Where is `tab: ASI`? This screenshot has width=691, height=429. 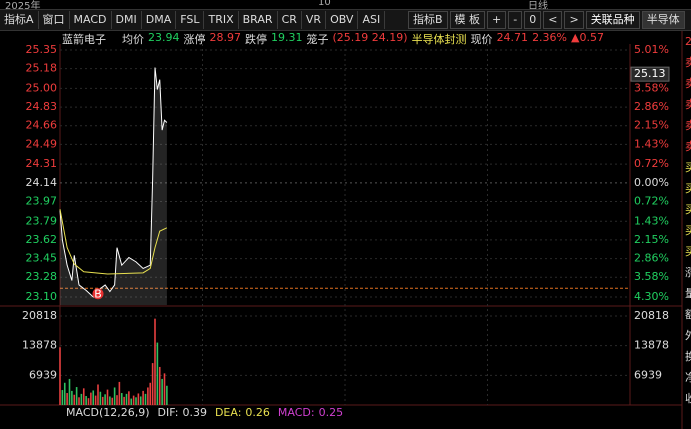 tab: ASI is located at coordinates (372, 20).